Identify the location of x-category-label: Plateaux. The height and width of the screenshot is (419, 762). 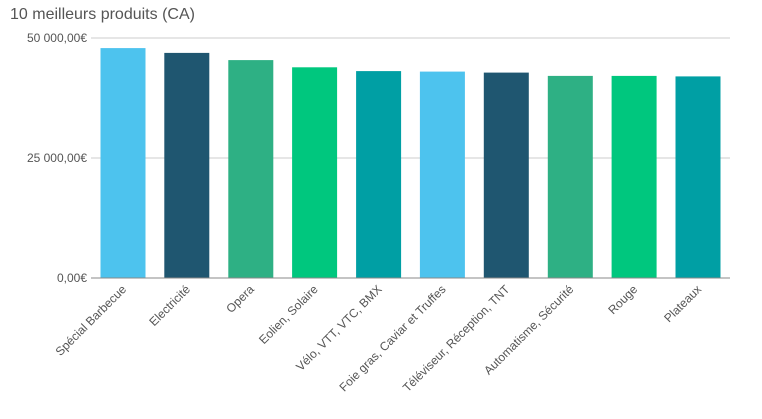
(682, 303).